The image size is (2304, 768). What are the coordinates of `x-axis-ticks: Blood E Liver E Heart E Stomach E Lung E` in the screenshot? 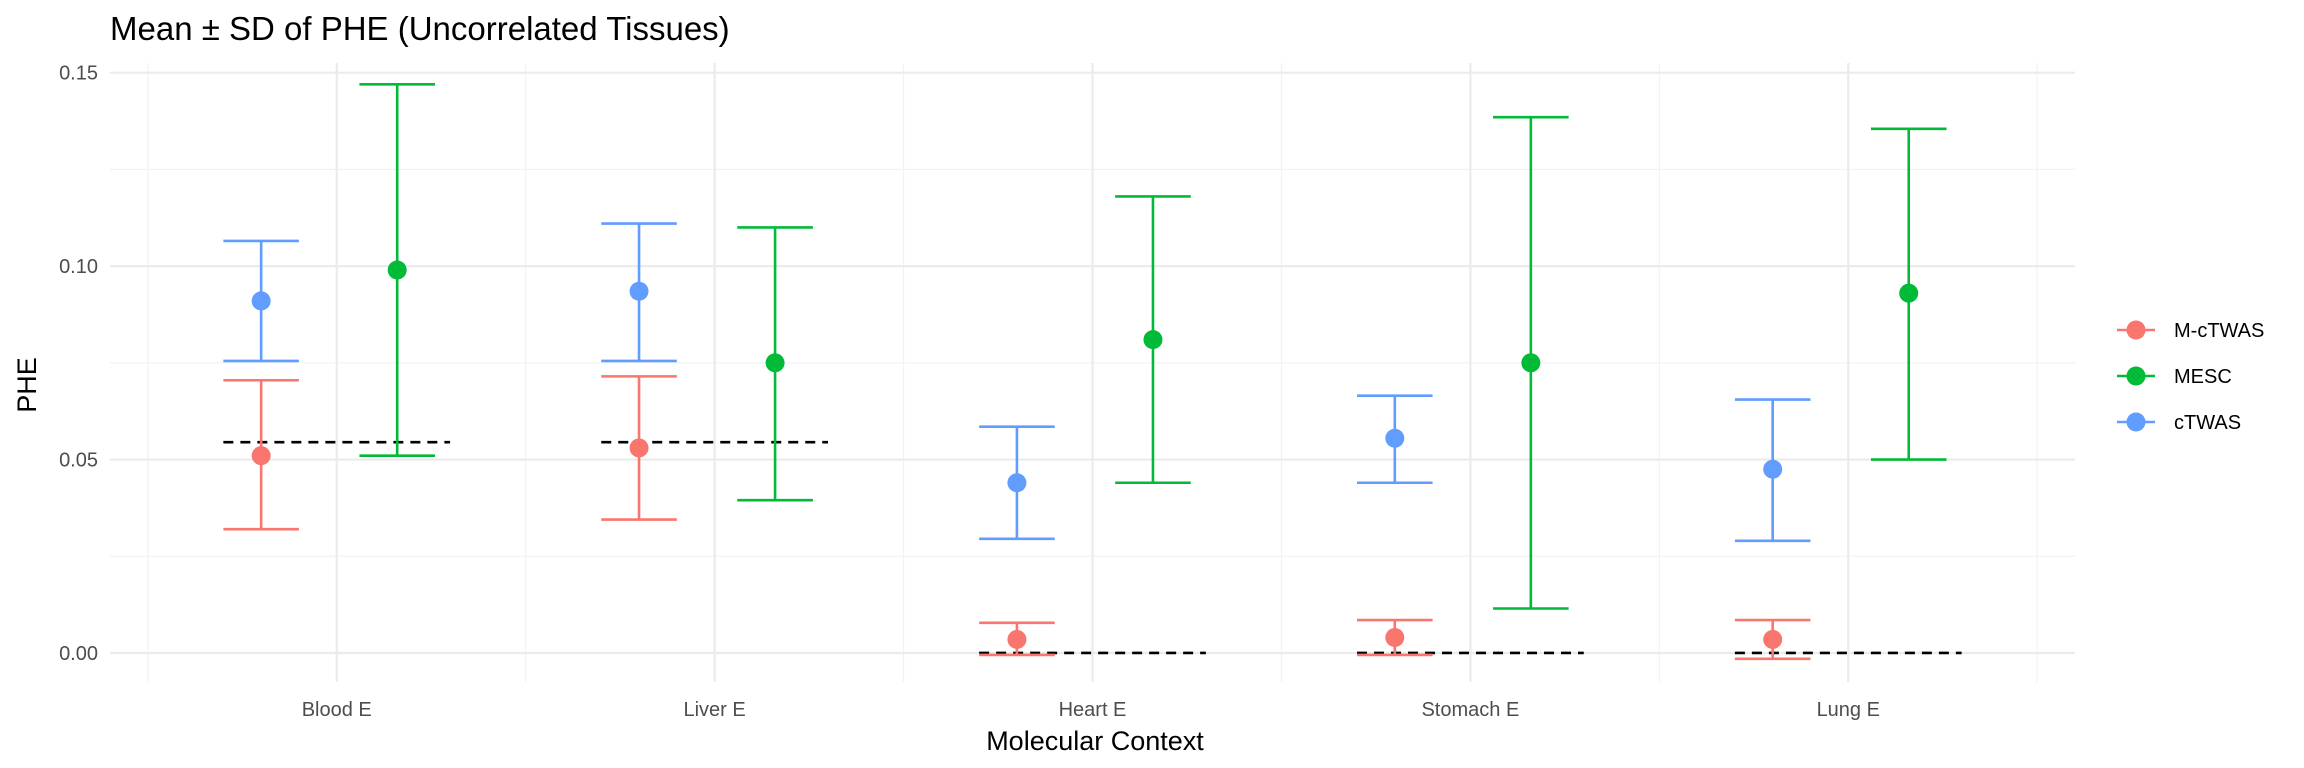 It's located at (1091, 710).